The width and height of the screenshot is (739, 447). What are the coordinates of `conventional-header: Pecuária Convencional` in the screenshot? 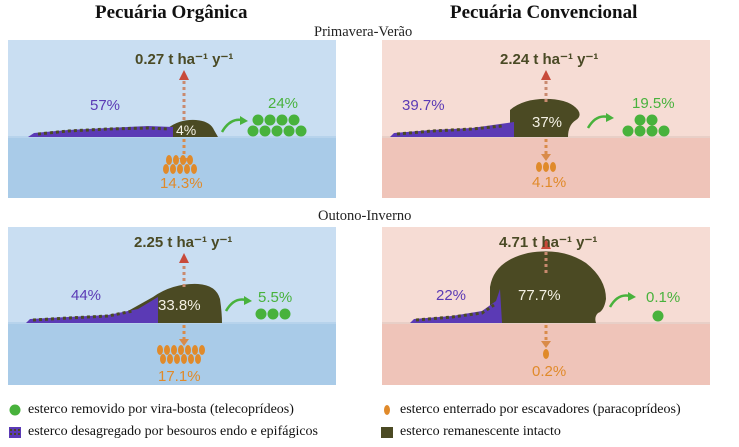 It's located at (544, 12).